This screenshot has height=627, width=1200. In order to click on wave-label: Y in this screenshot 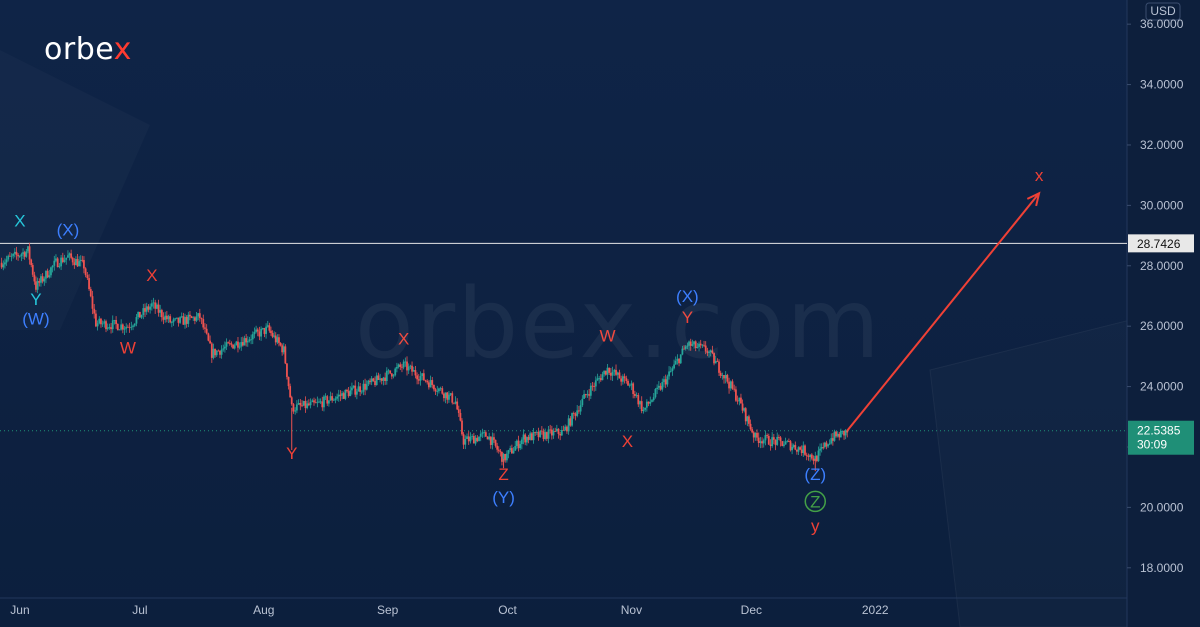, I will do `click(687, 317)`.